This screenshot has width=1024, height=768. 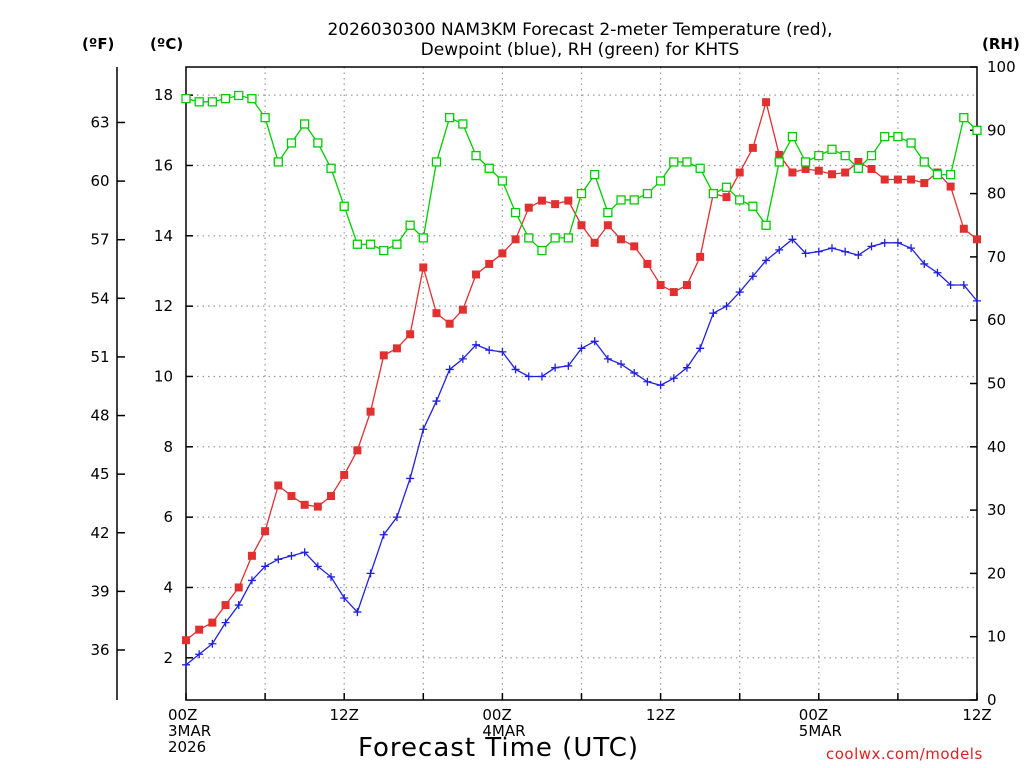 I want to click on rh-tick-label: 30, so click(x=996, y=510).